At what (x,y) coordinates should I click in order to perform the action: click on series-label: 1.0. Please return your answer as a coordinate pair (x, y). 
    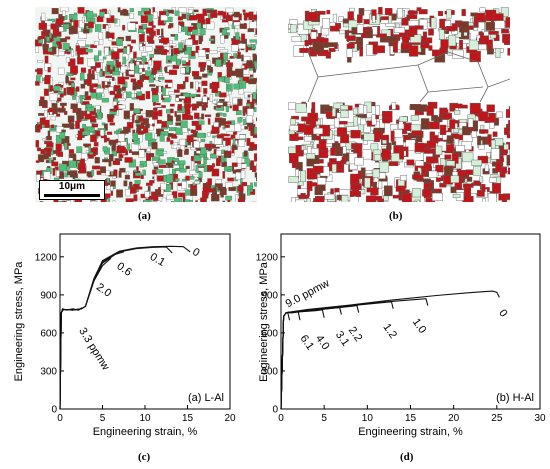
    Looking at the image, I should click on (419, 325).